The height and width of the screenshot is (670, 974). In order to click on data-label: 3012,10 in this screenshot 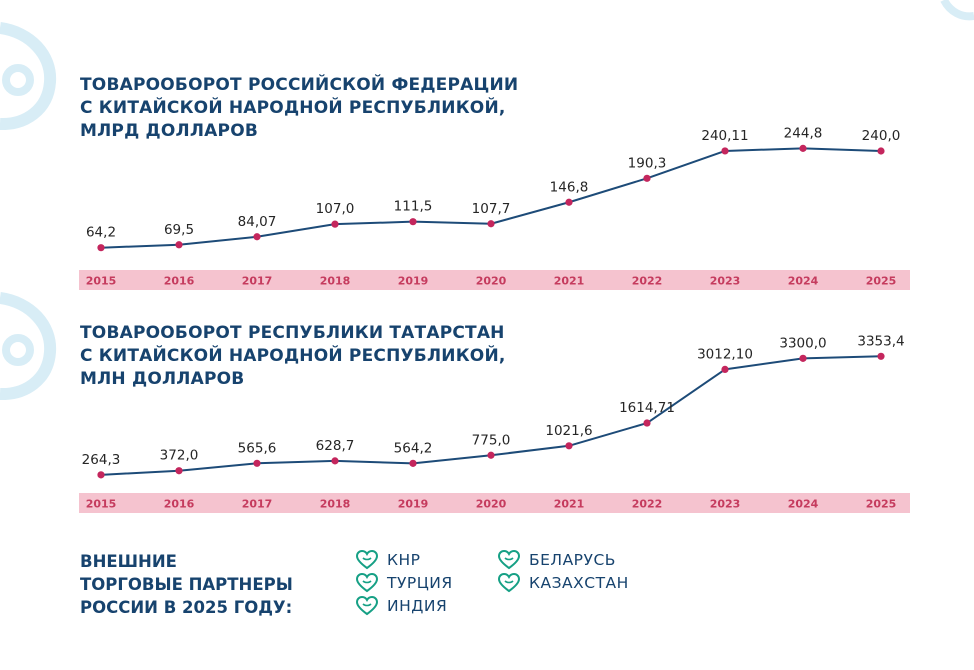, I will do `click(725, 354)`.